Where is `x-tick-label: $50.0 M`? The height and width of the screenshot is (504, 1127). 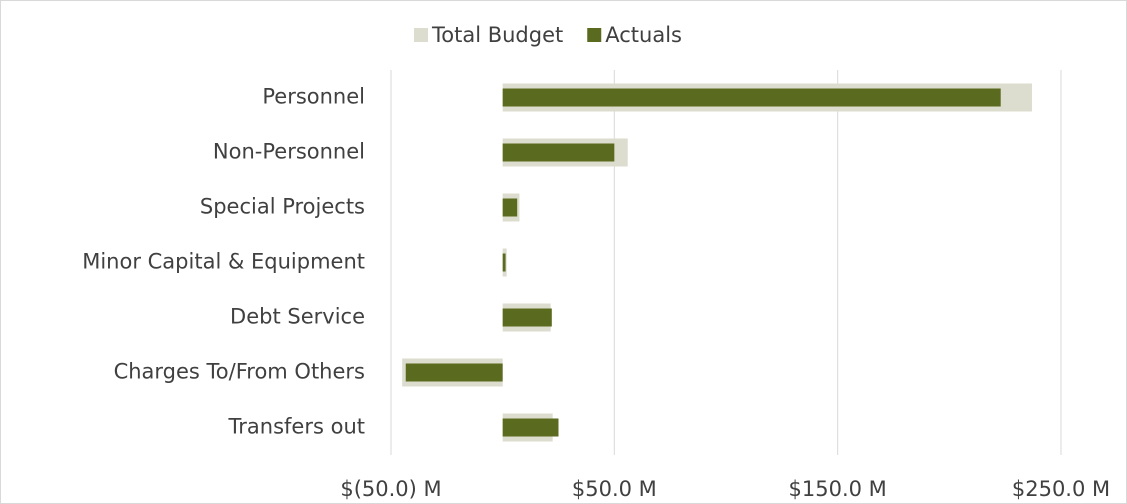
x-tick-label: $50.0 M is located at coordinates (614, 489).